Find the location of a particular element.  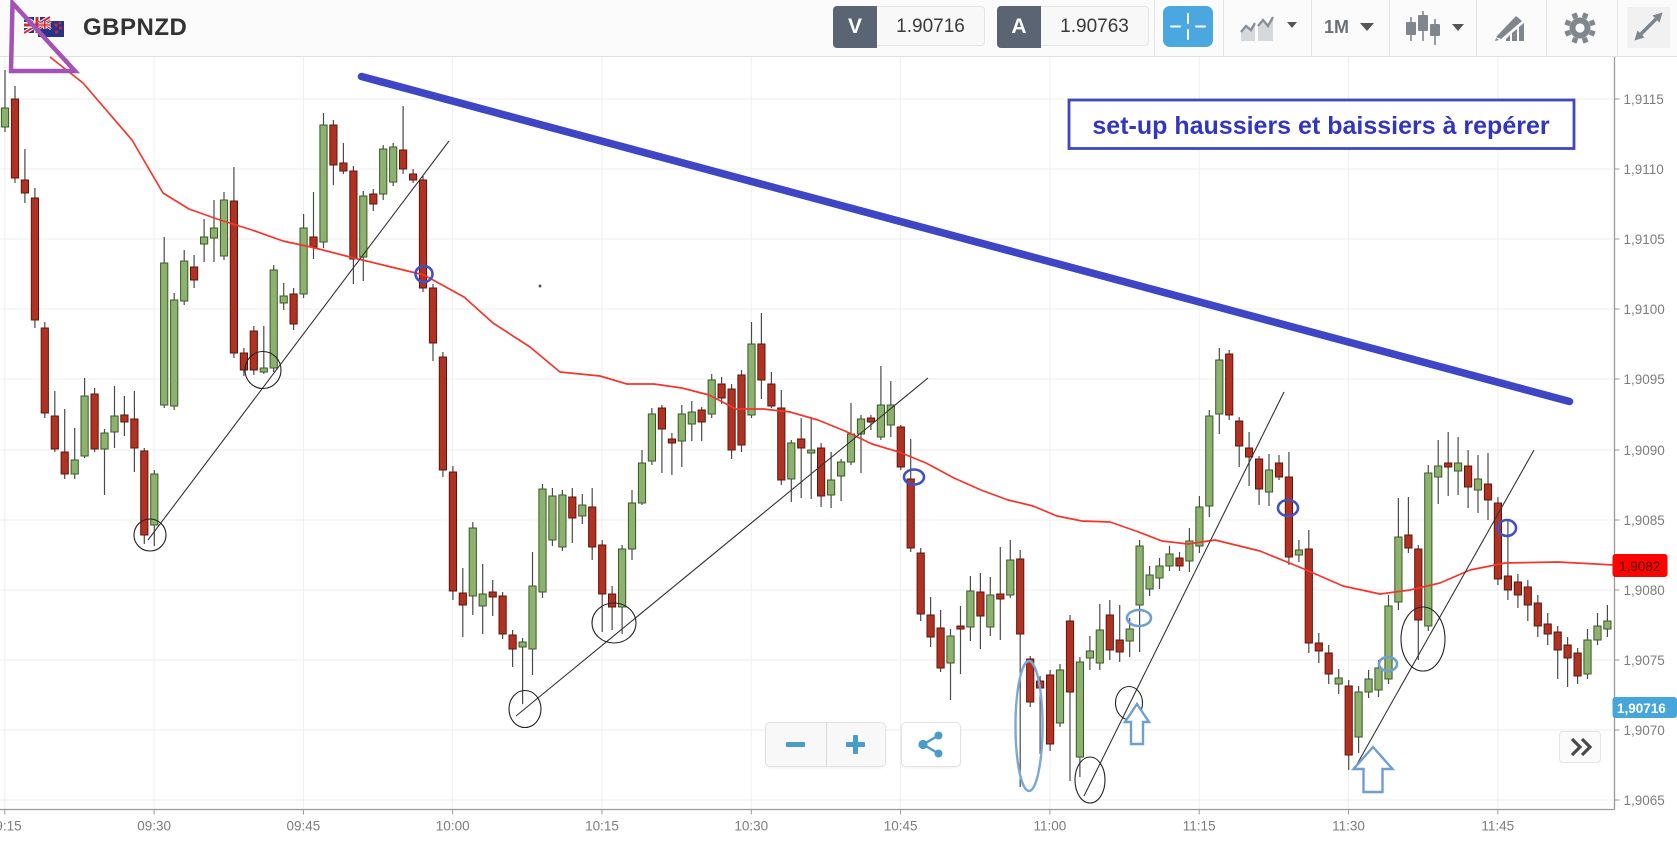

svg-text: 1,9070 is located at coordinates (1644, 730).